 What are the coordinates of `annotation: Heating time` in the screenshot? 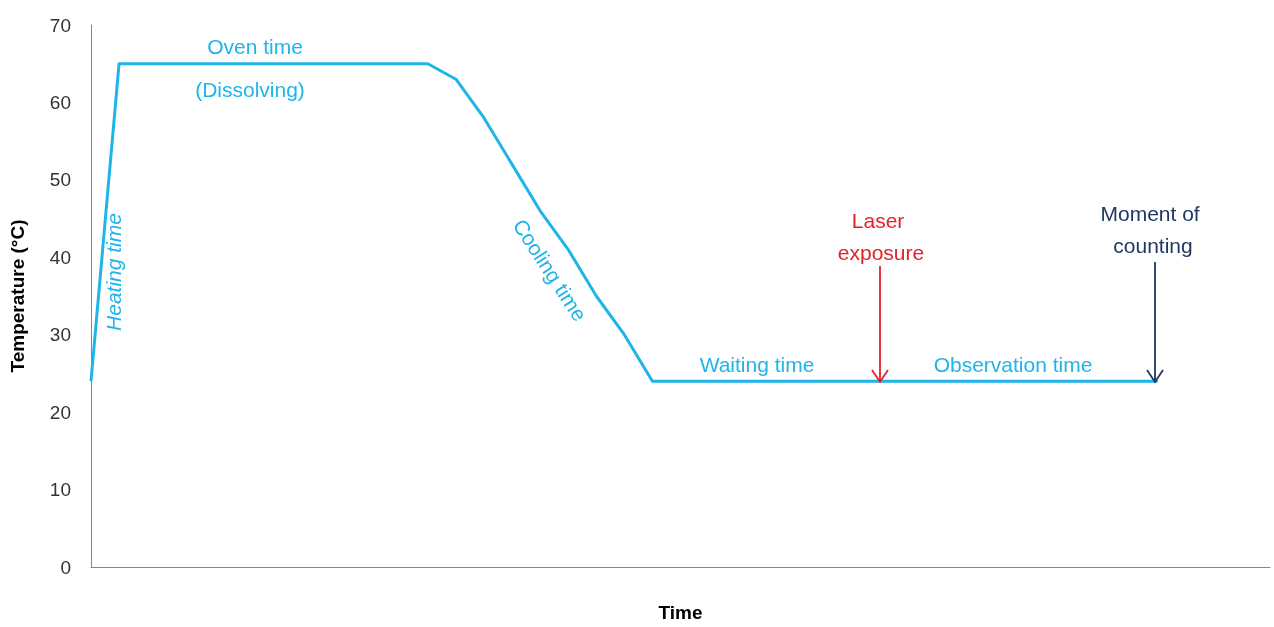 It's located at (113, 272).